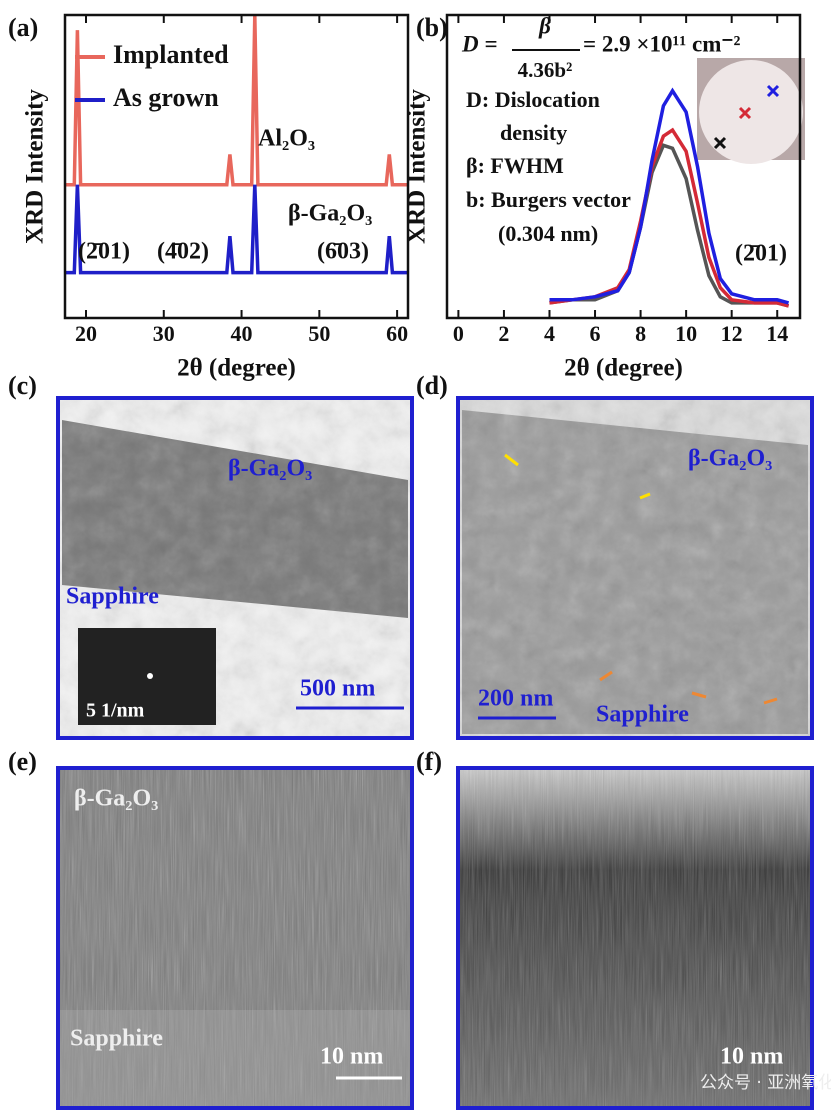  What do you see at coordinates (343, 252) in the screenshot?
I see `annotation: (6̄03)` at bounding box center [343, 252].